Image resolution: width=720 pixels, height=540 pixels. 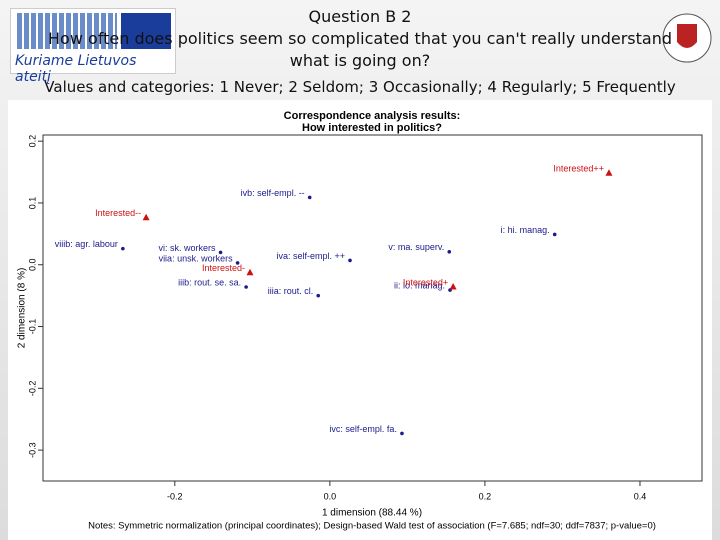 What do you see at coordinates (86, 244) in the screenshot?
I see `point-label: viiib: agr. labour` at bounding box center [86, 244].